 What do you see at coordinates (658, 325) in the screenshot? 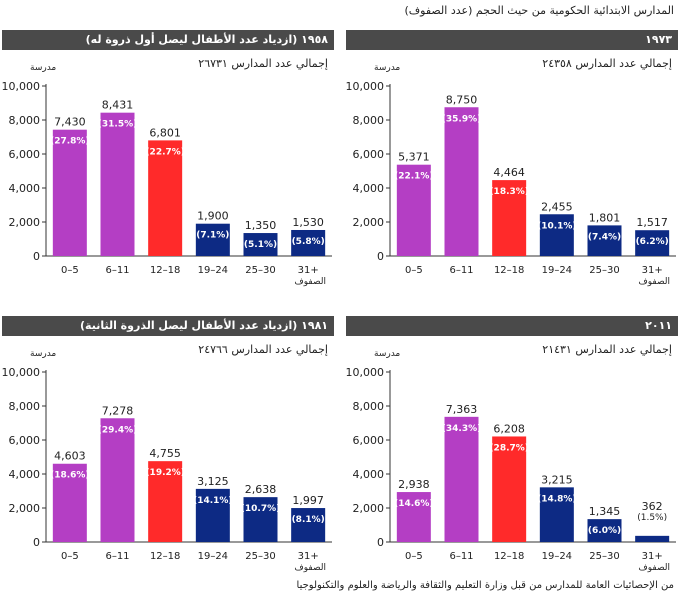
I see `panel-header-title: ٢٠١١` at bounding box center [658, 325].